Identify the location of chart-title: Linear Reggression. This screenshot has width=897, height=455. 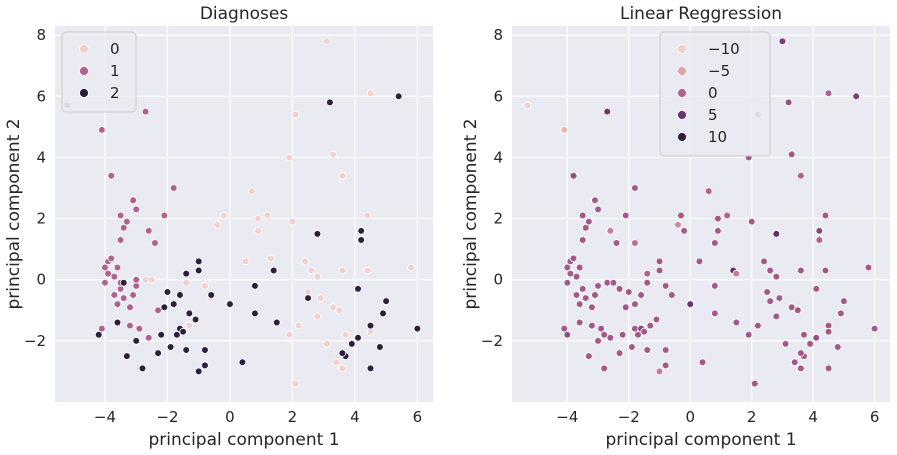
(701, 14).